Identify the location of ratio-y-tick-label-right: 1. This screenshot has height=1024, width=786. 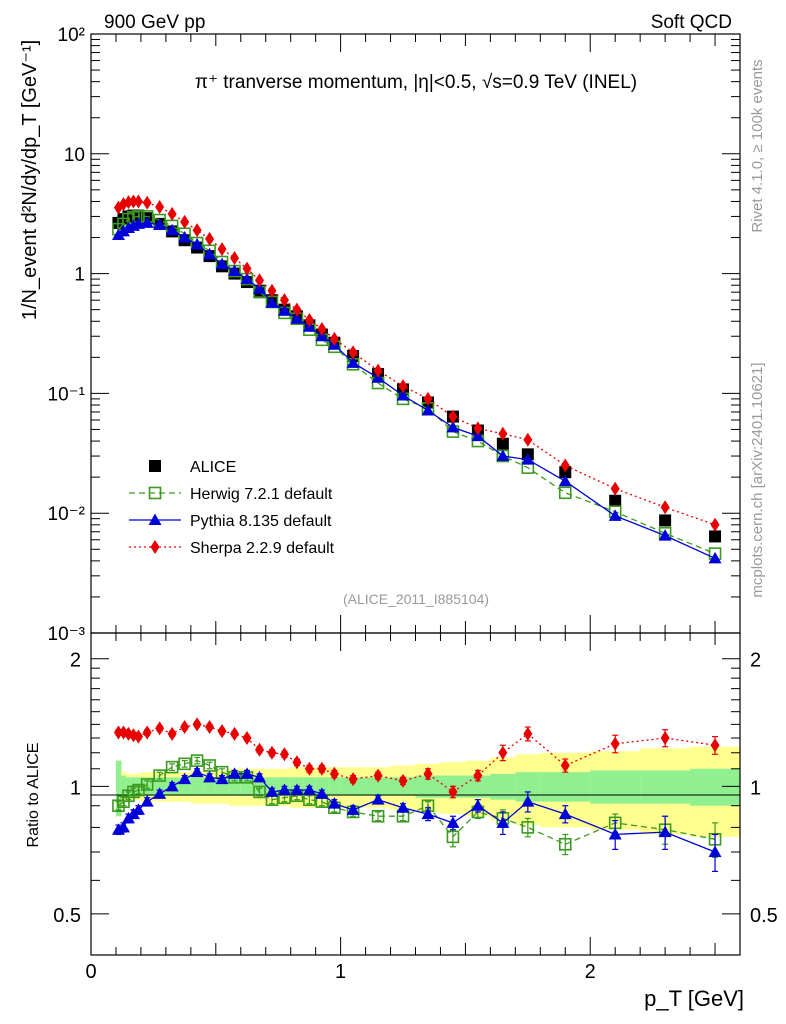
(755, 788).